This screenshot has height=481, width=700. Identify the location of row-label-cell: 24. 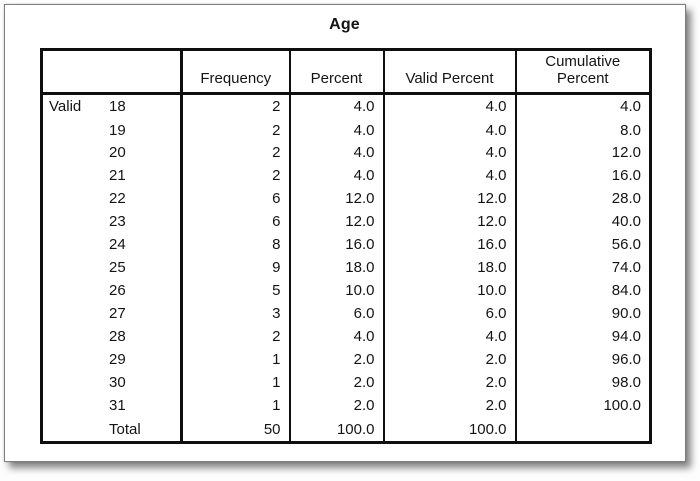
(112, 245).